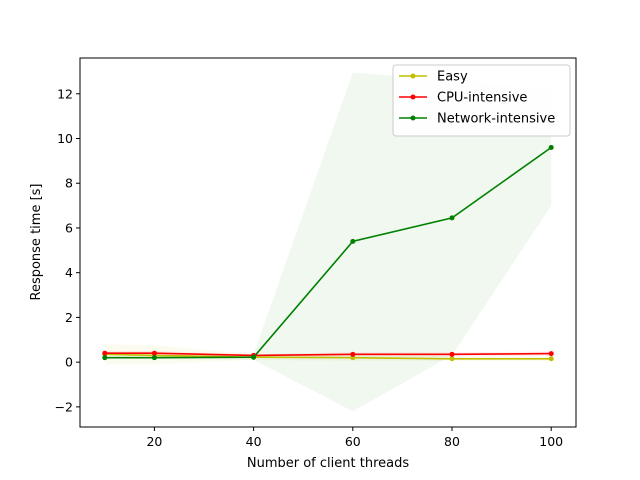  I want to click on x-tick-label: 40, so click(254, 441).